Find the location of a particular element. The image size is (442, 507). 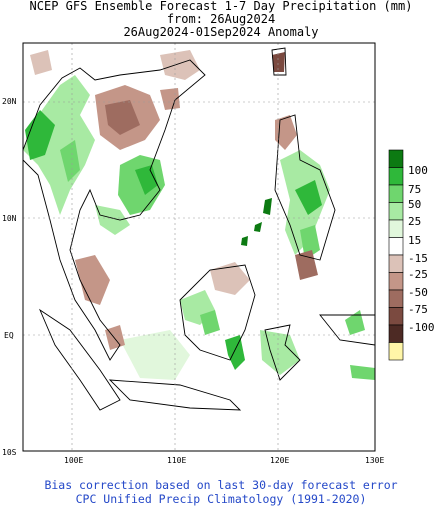

legend-label-minus-75: -75 is located at coordinates (418, 309).